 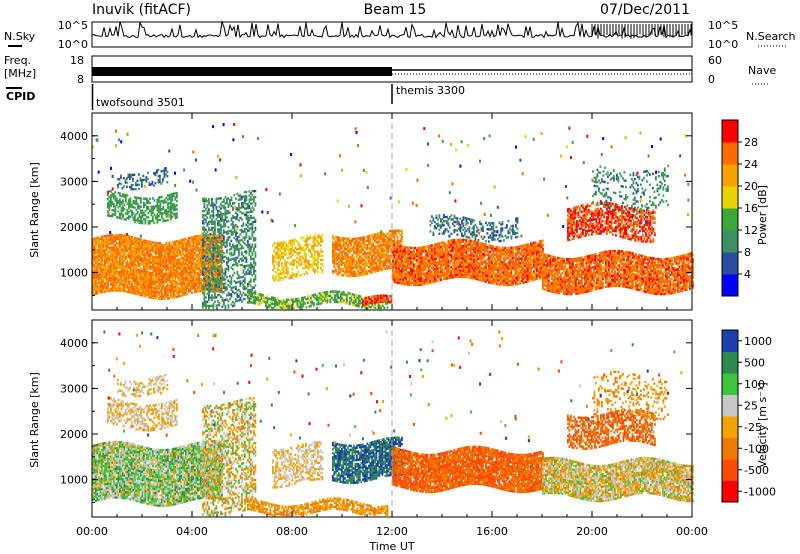 I want to click on freq-tick-top: 18, so click(x=77, y=60).